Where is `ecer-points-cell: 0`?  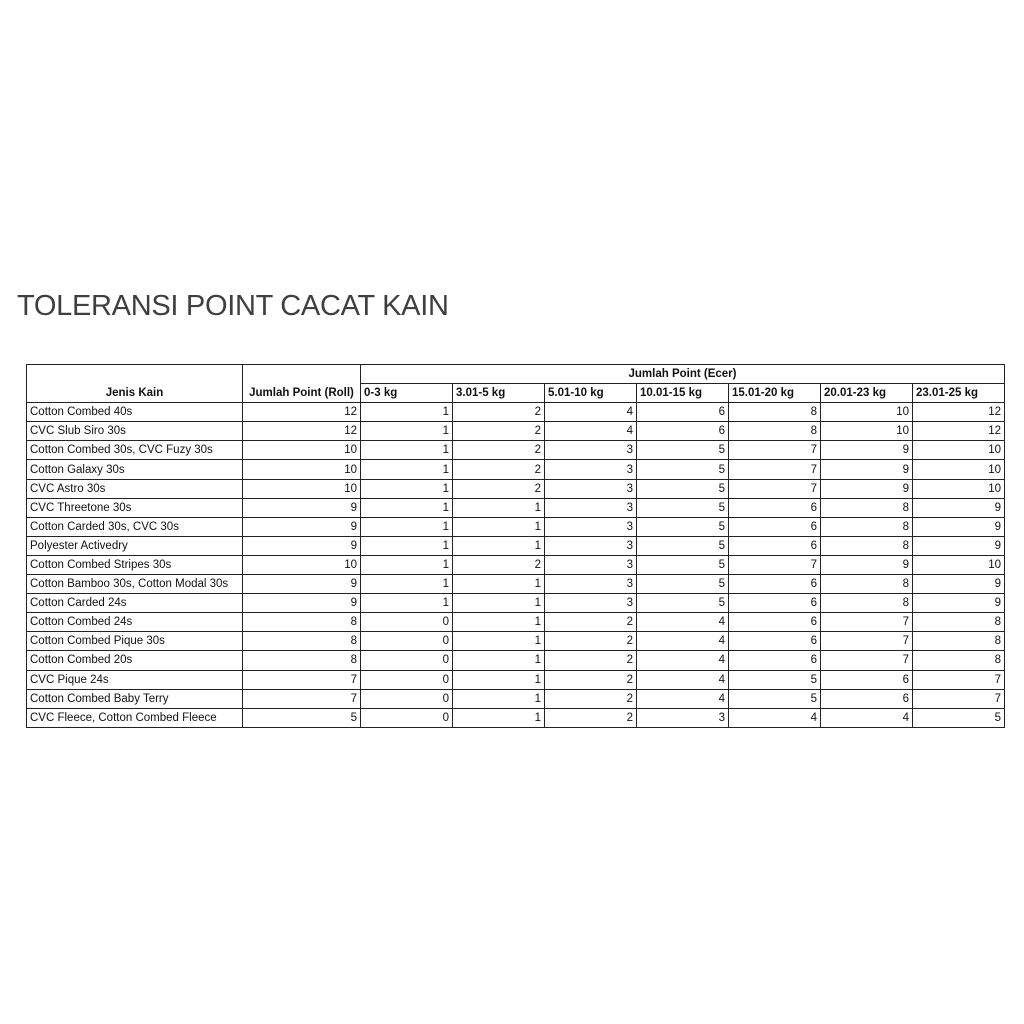
ecer-points-cell: 0 is located at coordinates (406, 641).